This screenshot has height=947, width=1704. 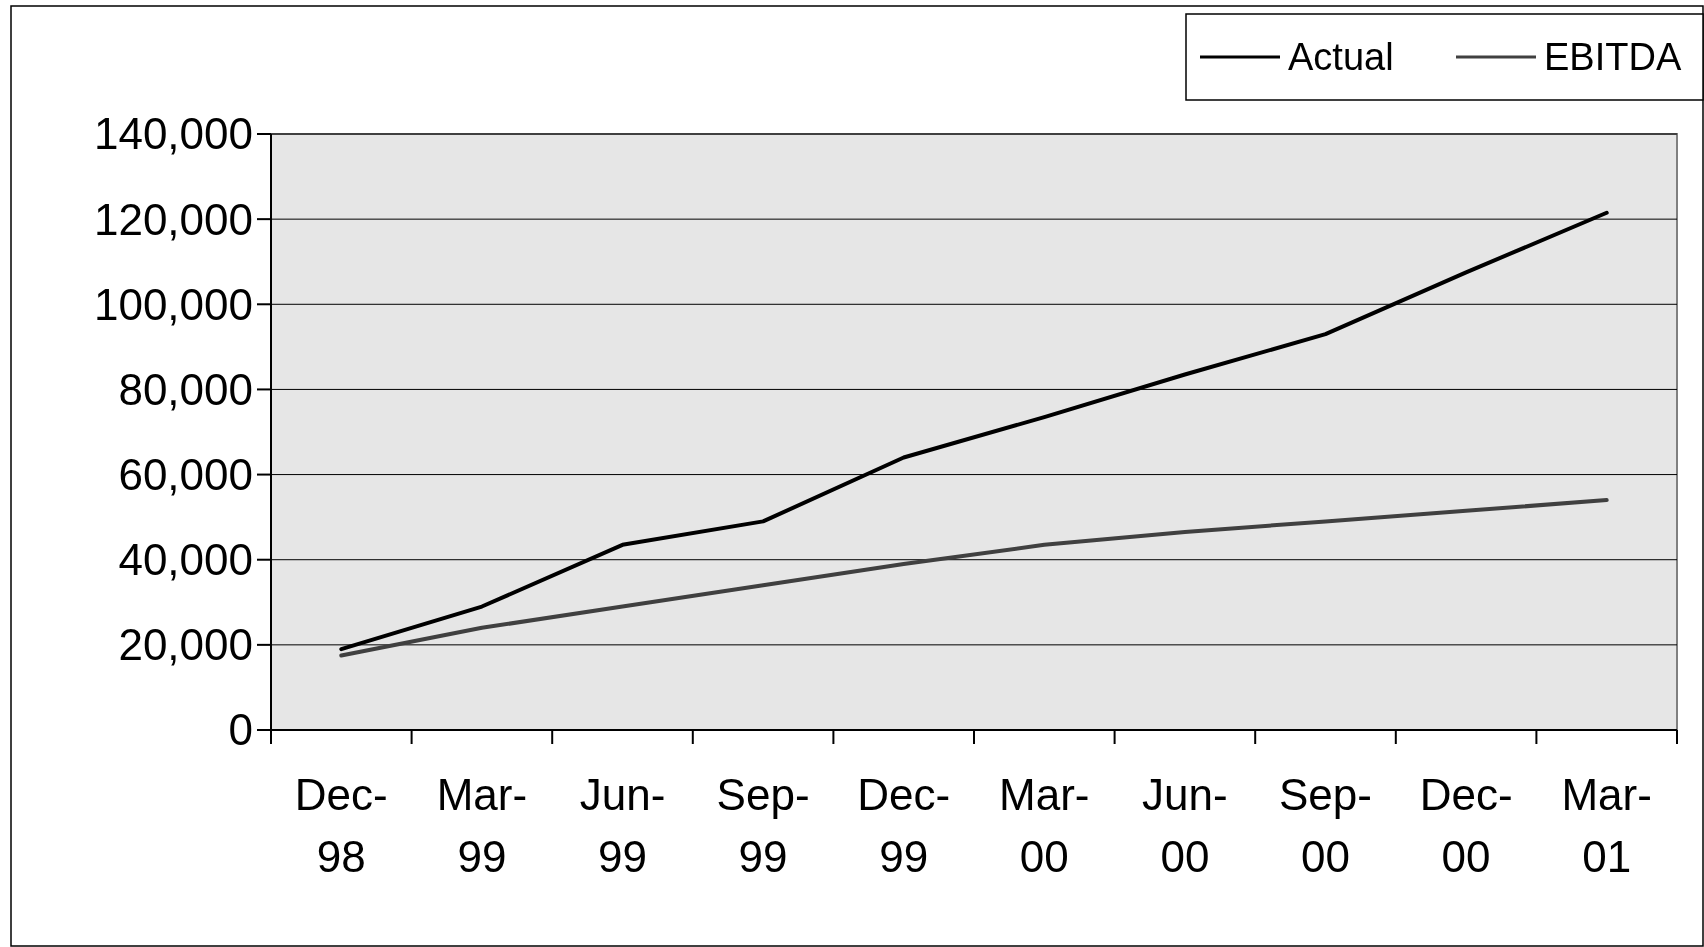 I want to click on x-tick-label: Dec-98, so click(x=341, y=825).